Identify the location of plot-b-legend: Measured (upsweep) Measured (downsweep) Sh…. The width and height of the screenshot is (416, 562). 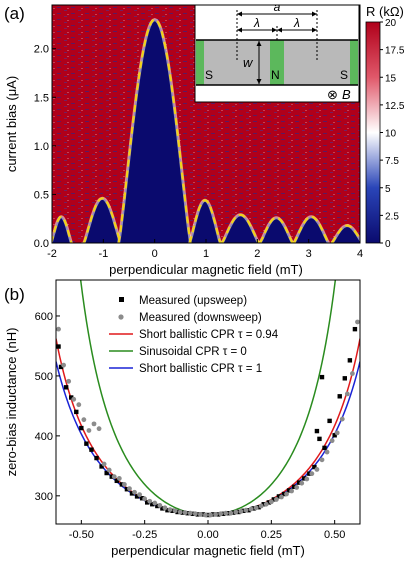
(194, 335).